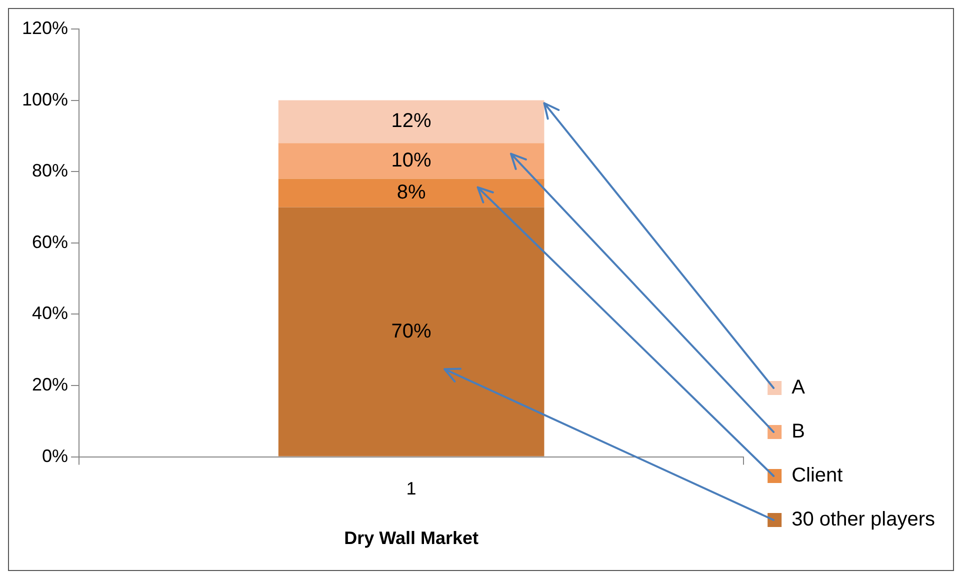 The width and height of the screenshot is (962, 579). What do you see at coordinates (45, 99) in the screenshot?
I see `y-tick-label: 100%` at bounding box center [45, 99].